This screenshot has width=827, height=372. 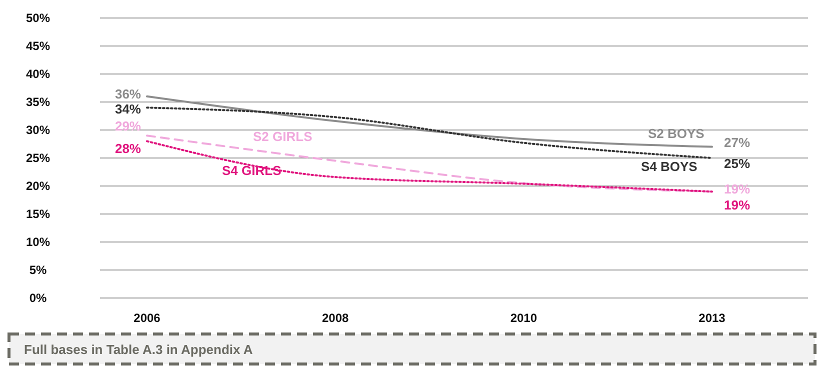 What do you see at coordinates (676, 133) in the screenshot?
I see `series-label: S2 BOYS` at bounding box center [676, 133].